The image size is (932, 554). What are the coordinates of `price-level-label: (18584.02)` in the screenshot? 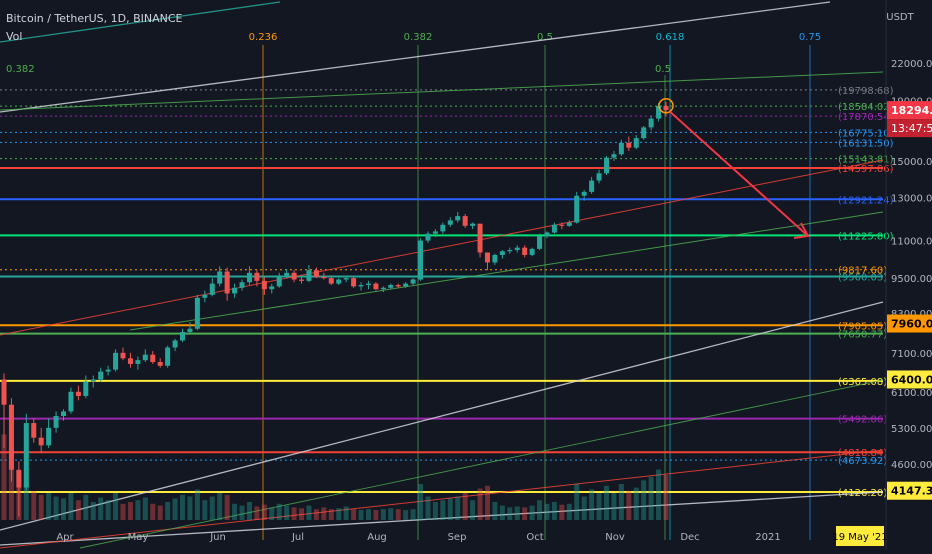 It's located at (866, 107).